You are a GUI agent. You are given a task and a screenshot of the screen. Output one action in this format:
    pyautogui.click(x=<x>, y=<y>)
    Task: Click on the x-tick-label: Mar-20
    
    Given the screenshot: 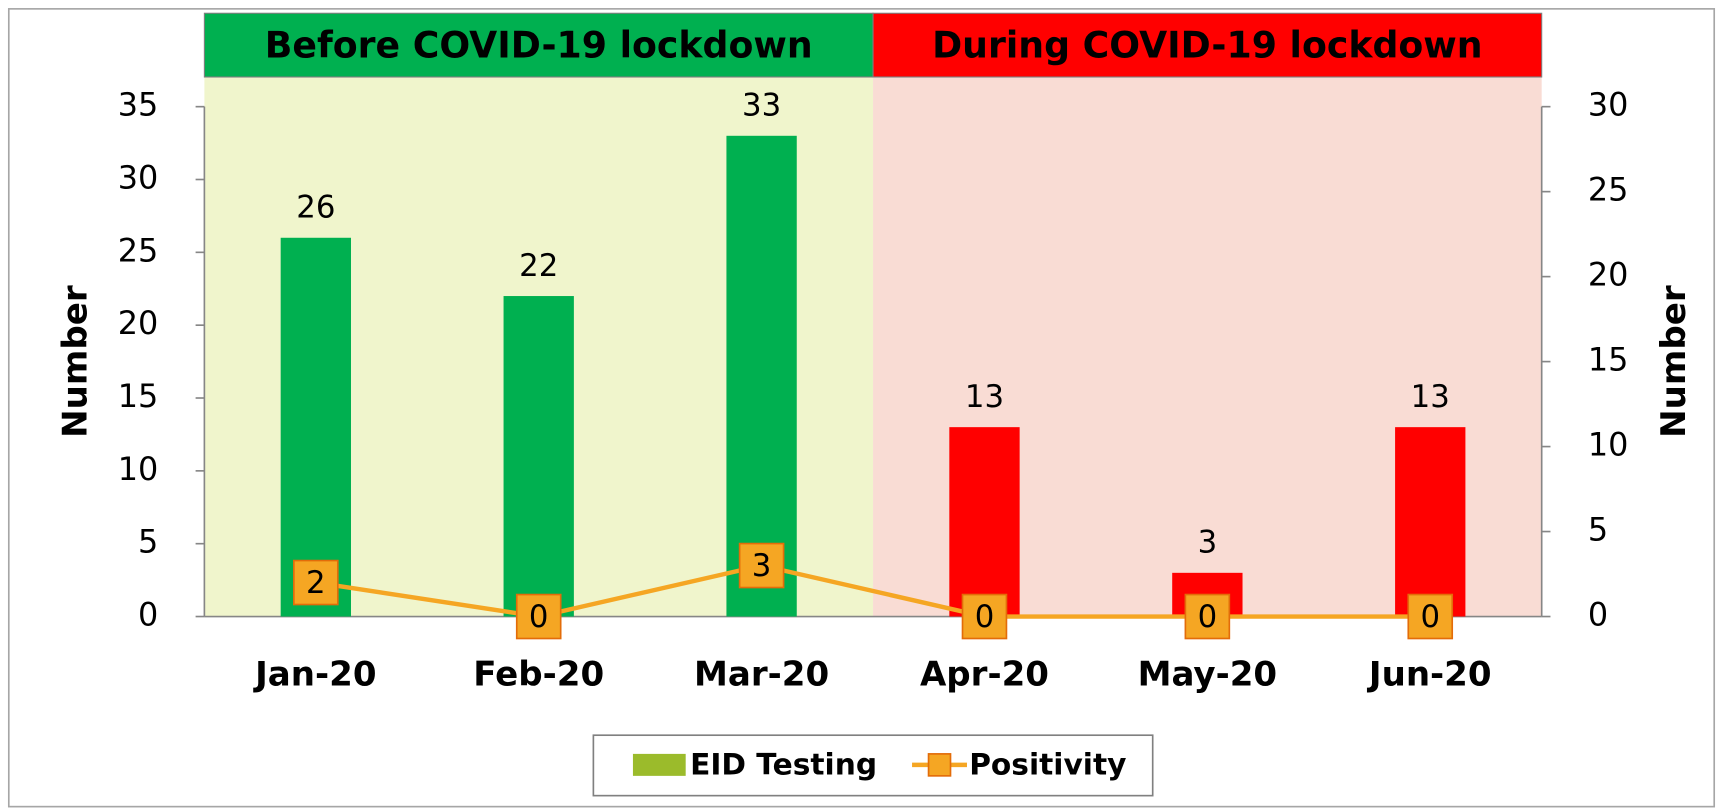 What is the action you would take?
    pyautogui.click(x=761, y=674)
    